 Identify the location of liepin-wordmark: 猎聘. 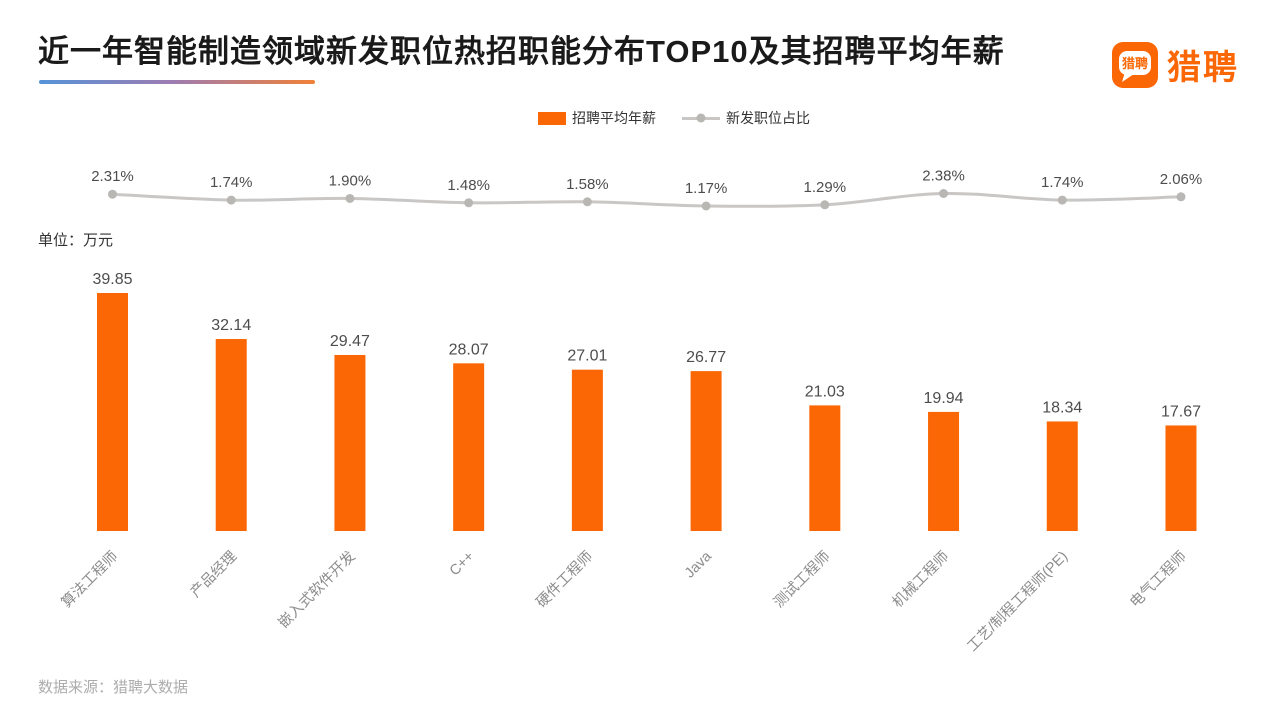
(1203, 68).